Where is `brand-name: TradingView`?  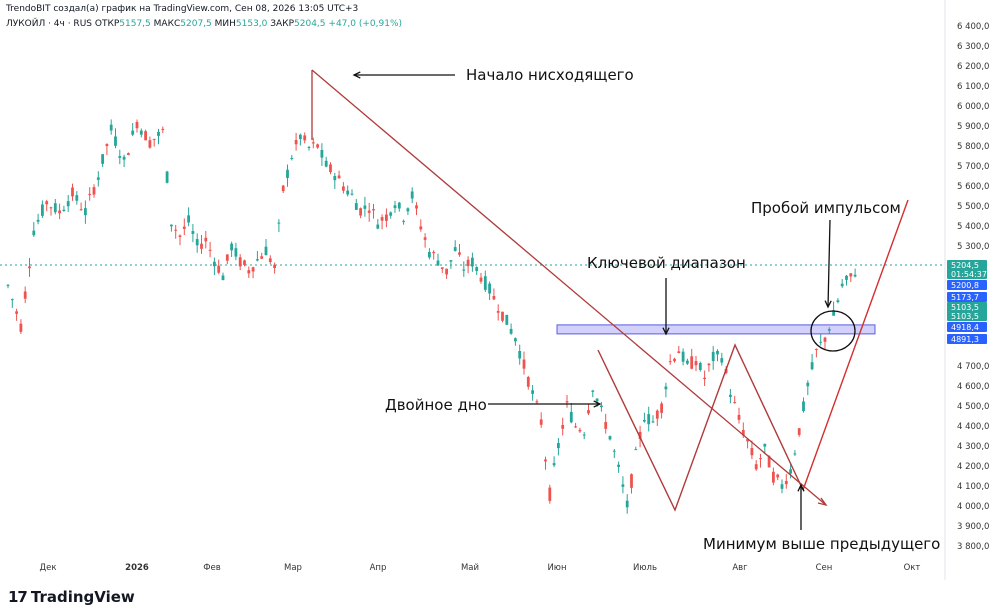
brand-name: TradingView is located at coordinates (82, 597).